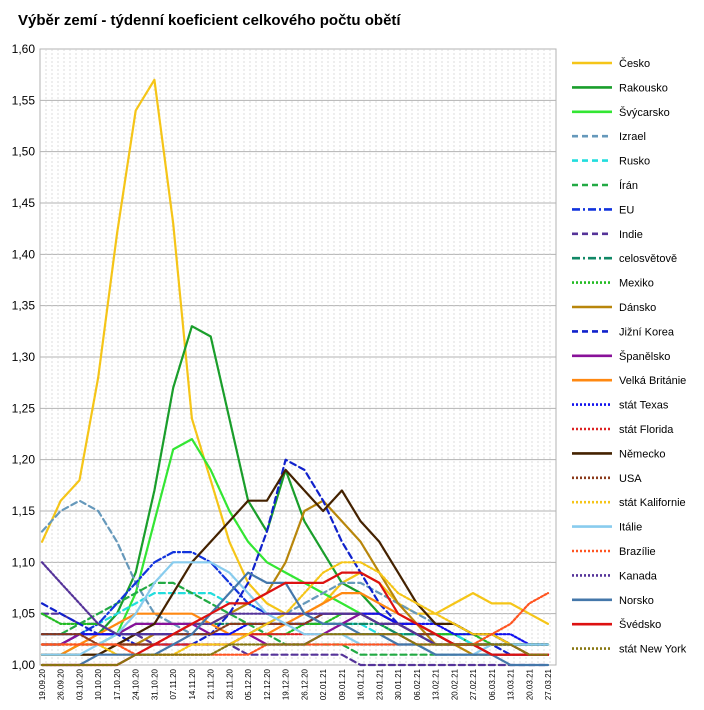 The height and width of the screenshot is (710, 704). What do you see at coordinates (24, 100) in the screenshot?
I see `y-tick-label: 1,55` at bounding box center [24, 100].